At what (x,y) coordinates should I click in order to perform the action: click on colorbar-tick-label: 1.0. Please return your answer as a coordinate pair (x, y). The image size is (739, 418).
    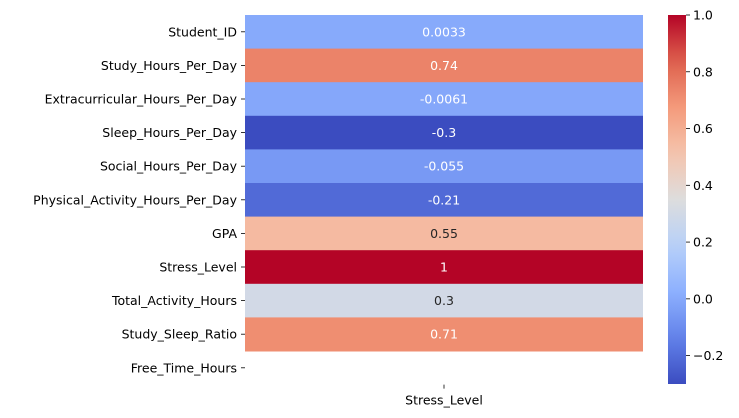
    Looking at the image, I should click on (703, 15).